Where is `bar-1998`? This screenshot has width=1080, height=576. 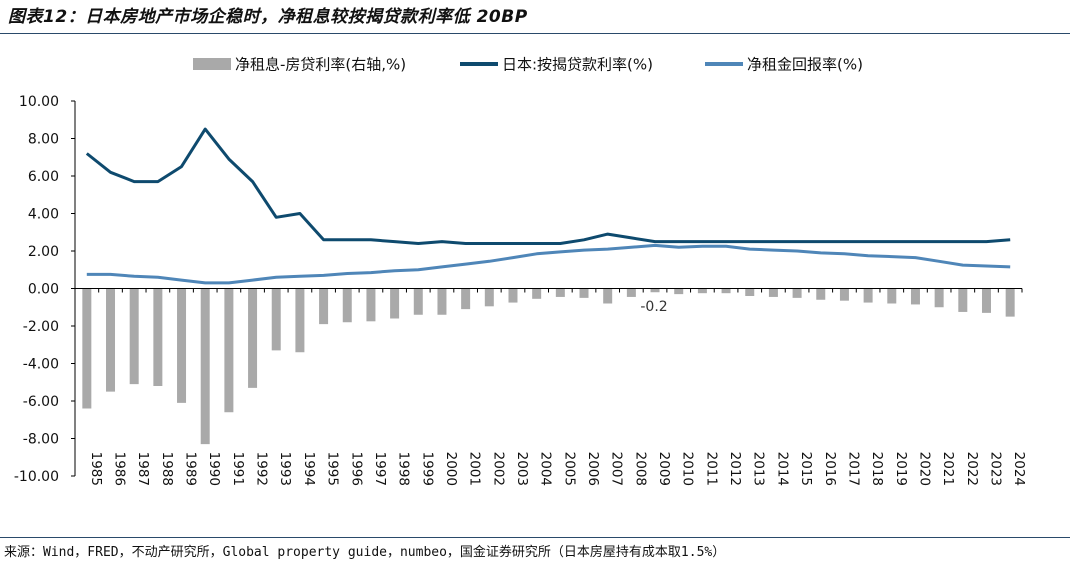 bar-1998 is located at coordinates (395, 303).